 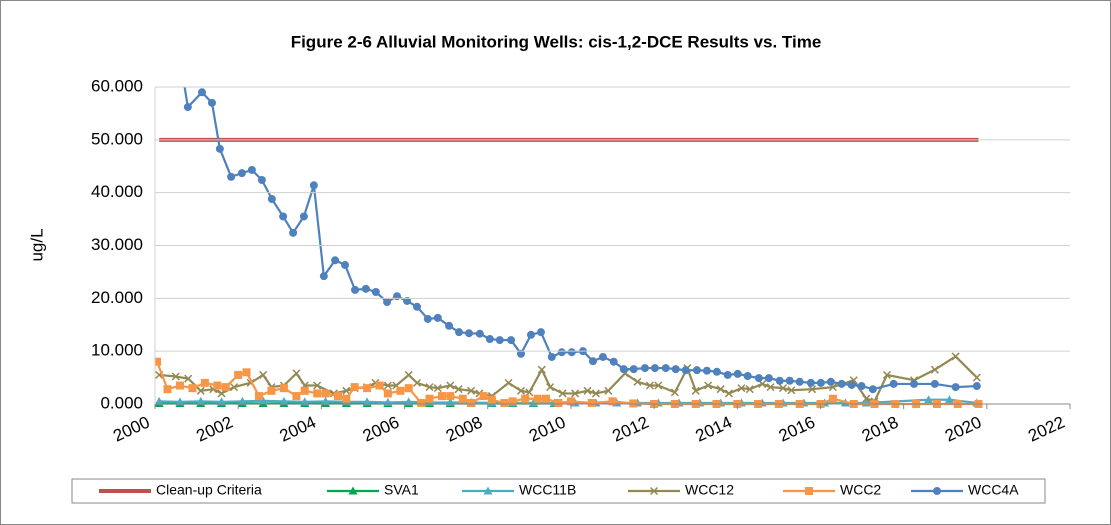 What do you see at coordinates (117, 85) in the screenshot?
I see `y-tick-label: 60.000` at bounding box center [117, 85].